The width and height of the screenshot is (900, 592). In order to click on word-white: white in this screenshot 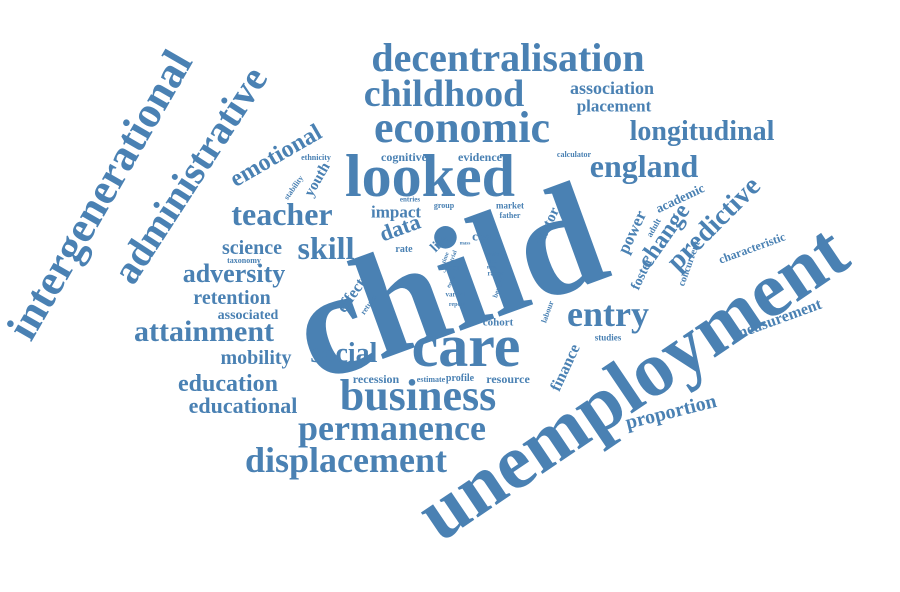, I will do `click(492, 255)`.